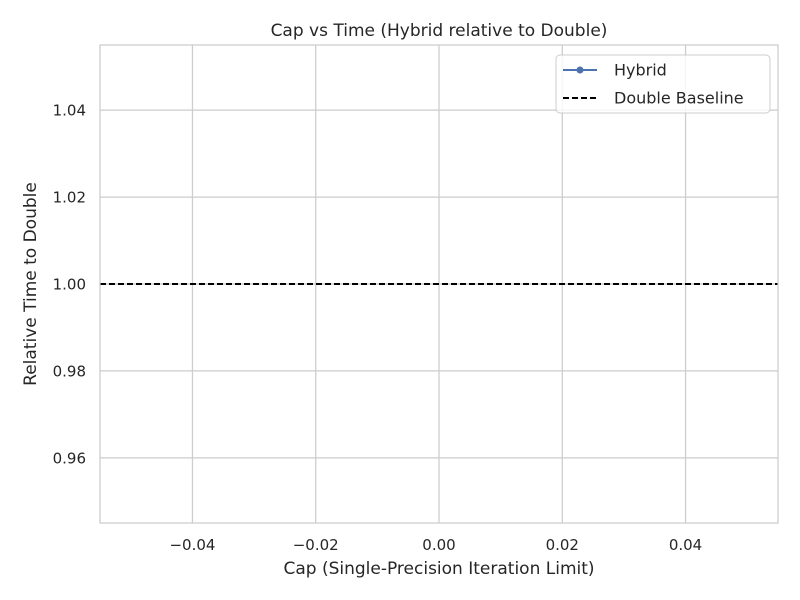 The height and width of the screenshot is (600, 800). What do you see at coordinates (69, 371) in the screenshot?
I see `y-tick-label: 0.98` at bounding box center [69, 371].